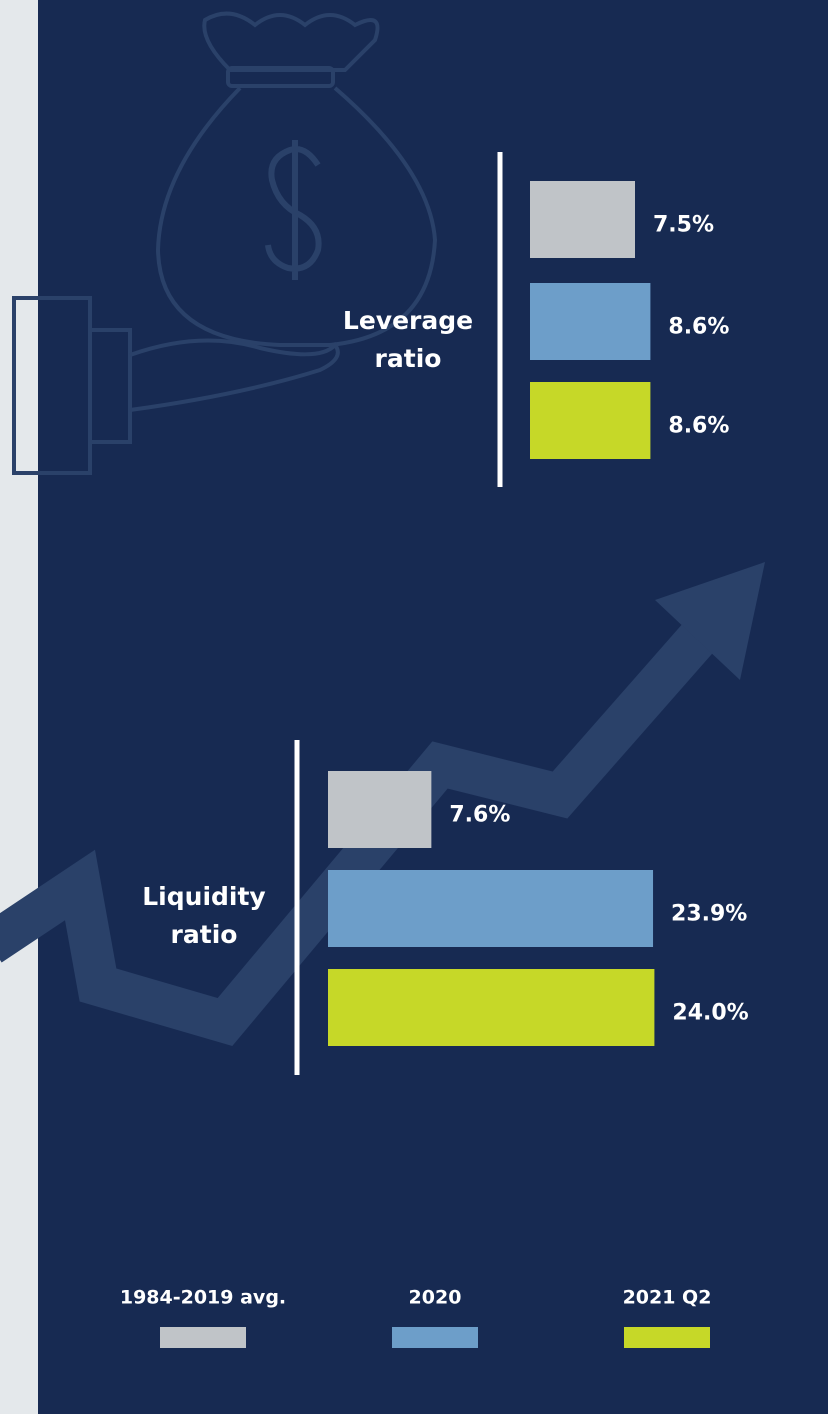  What do you see at coordinates (204, 915) in the screenshot?
I see `chart-title: Liquidity ratio` at bounding box center [204, 915].